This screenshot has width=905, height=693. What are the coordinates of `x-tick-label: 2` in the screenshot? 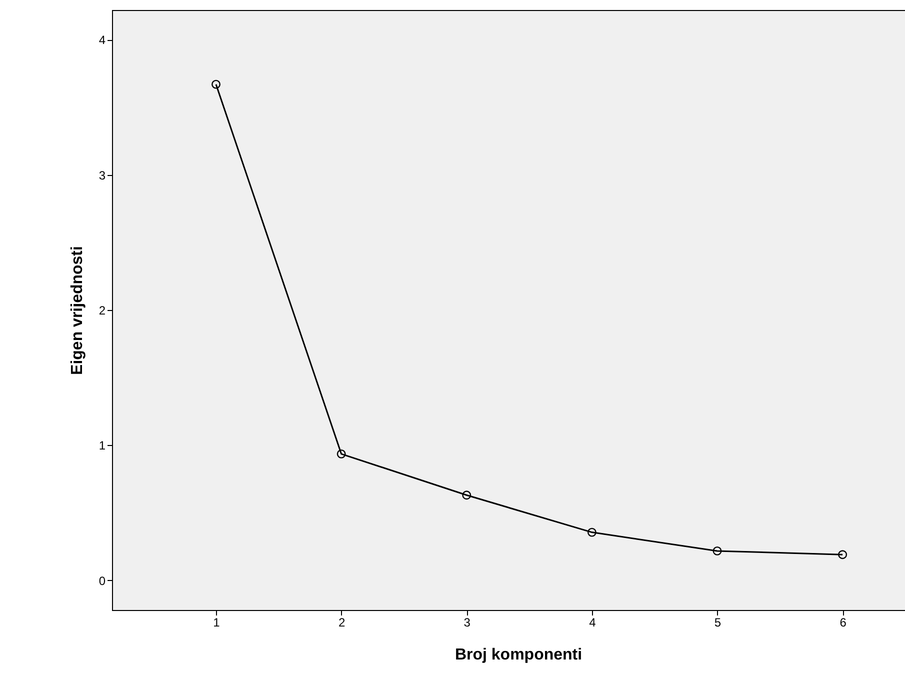 It's located at (342, 623).